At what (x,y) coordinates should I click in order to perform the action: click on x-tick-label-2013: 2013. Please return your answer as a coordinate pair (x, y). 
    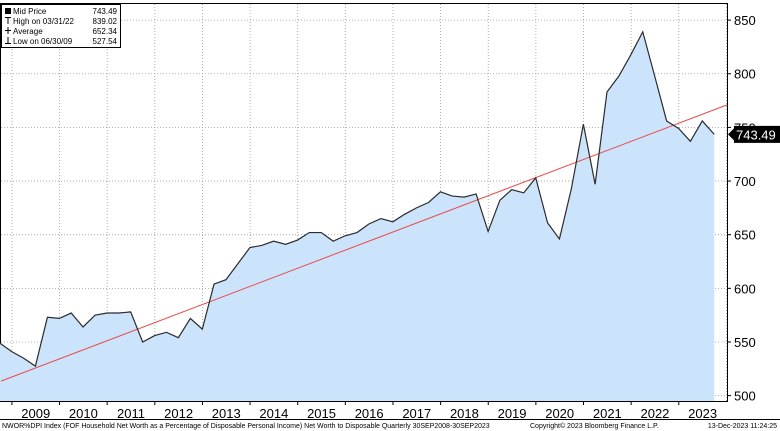
    Looking at the image, I should click on (226, 413).